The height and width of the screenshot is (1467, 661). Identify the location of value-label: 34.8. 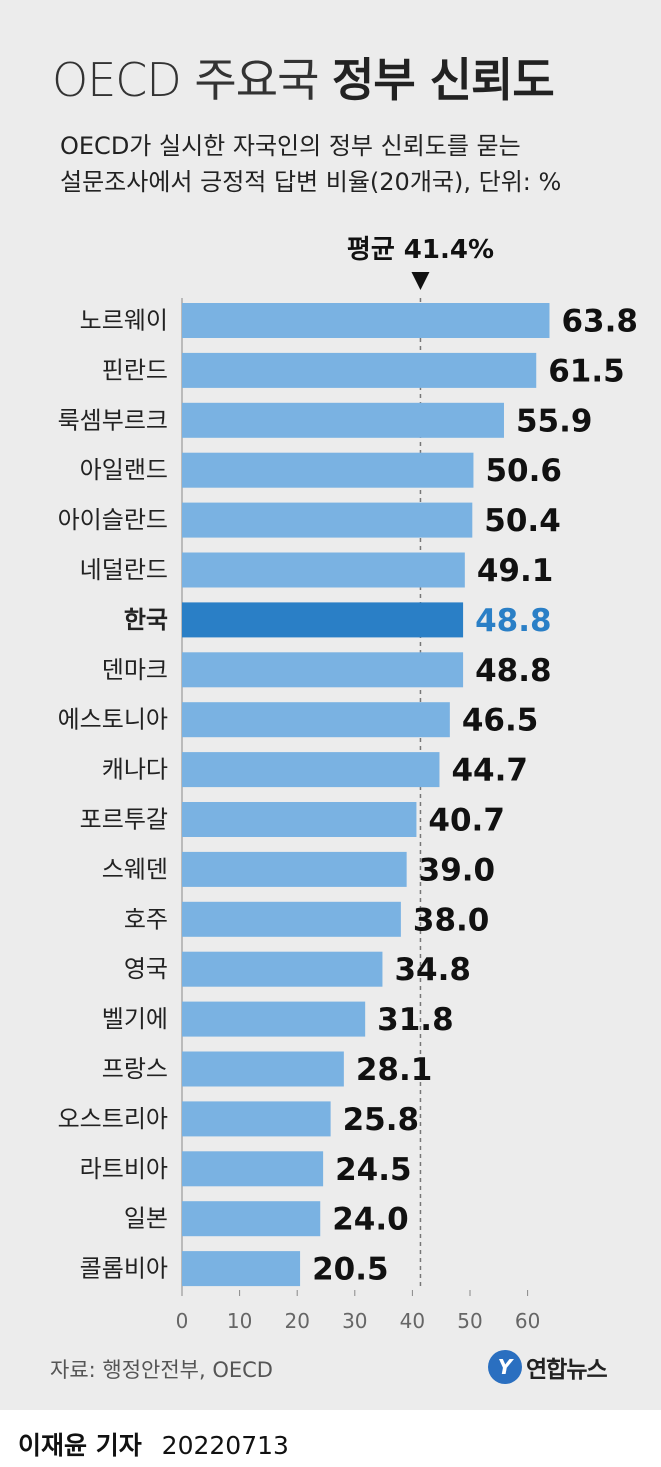
(432, 970).